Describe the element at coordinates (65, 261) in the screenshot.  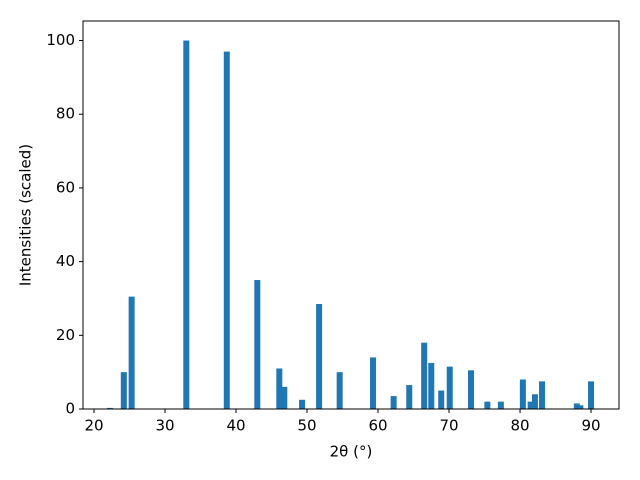
I see `y-tick-label: 40` at that location.